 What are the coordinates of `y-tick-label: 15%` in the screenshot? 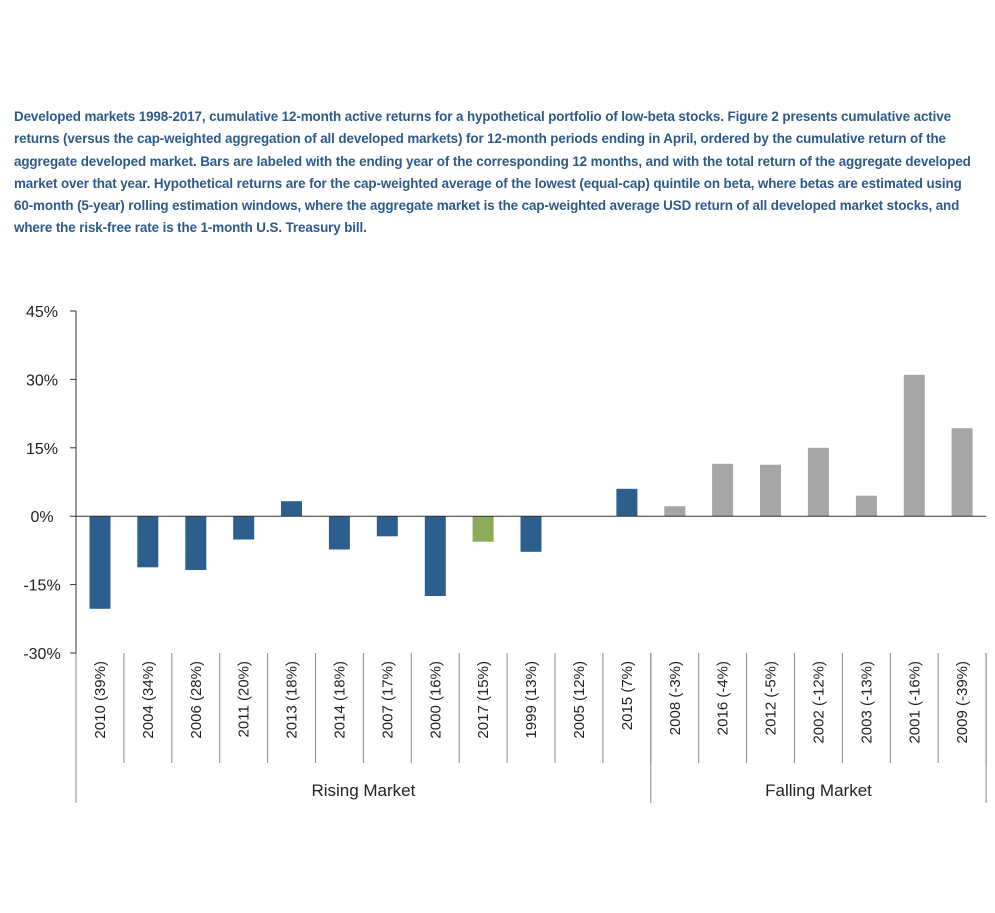 It's located at (42, 449).